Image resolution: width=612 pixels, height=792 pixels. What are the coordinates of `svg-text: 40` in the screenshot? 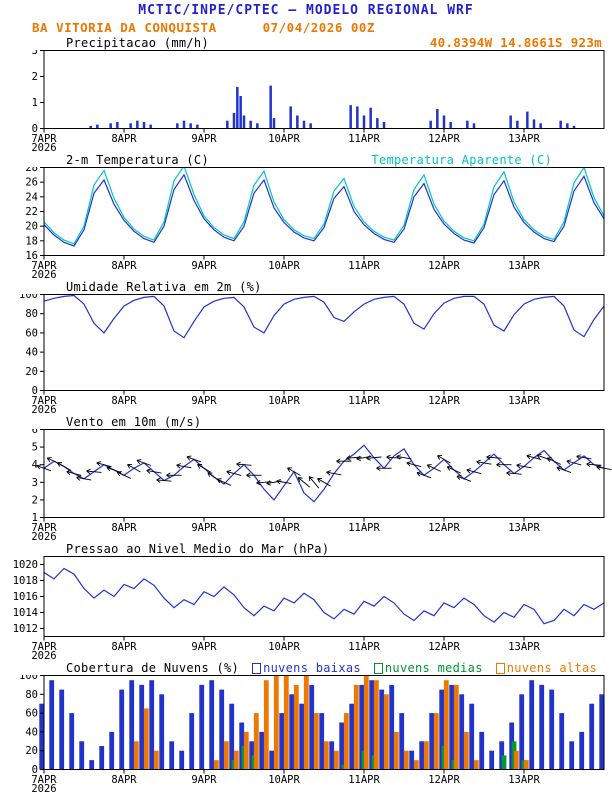 It's located at (31, 353).